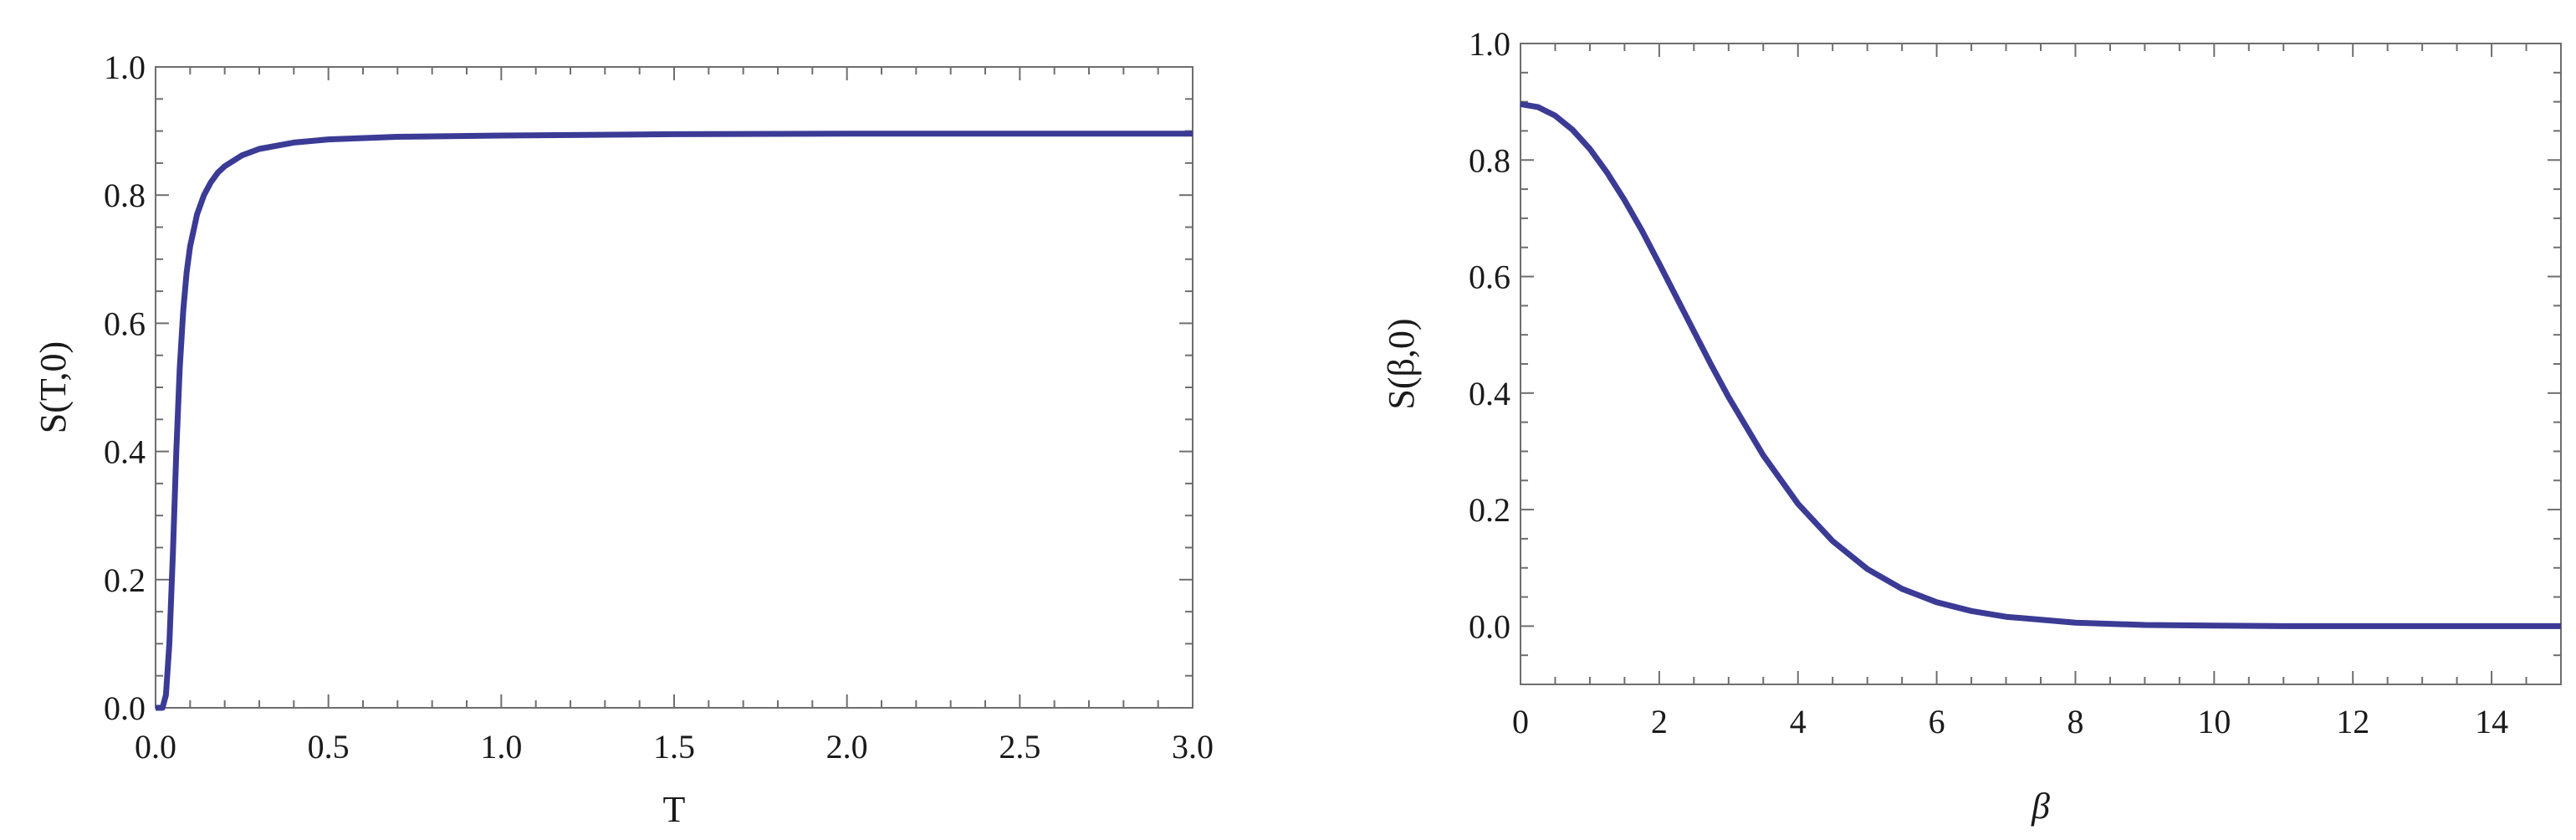 The width and height of the screenshot is (2576, 840). What do you see at coordinates (2075, 721) in the screenshot?
I see `x-tick-label: 8` at bounding box center [2075, 721].